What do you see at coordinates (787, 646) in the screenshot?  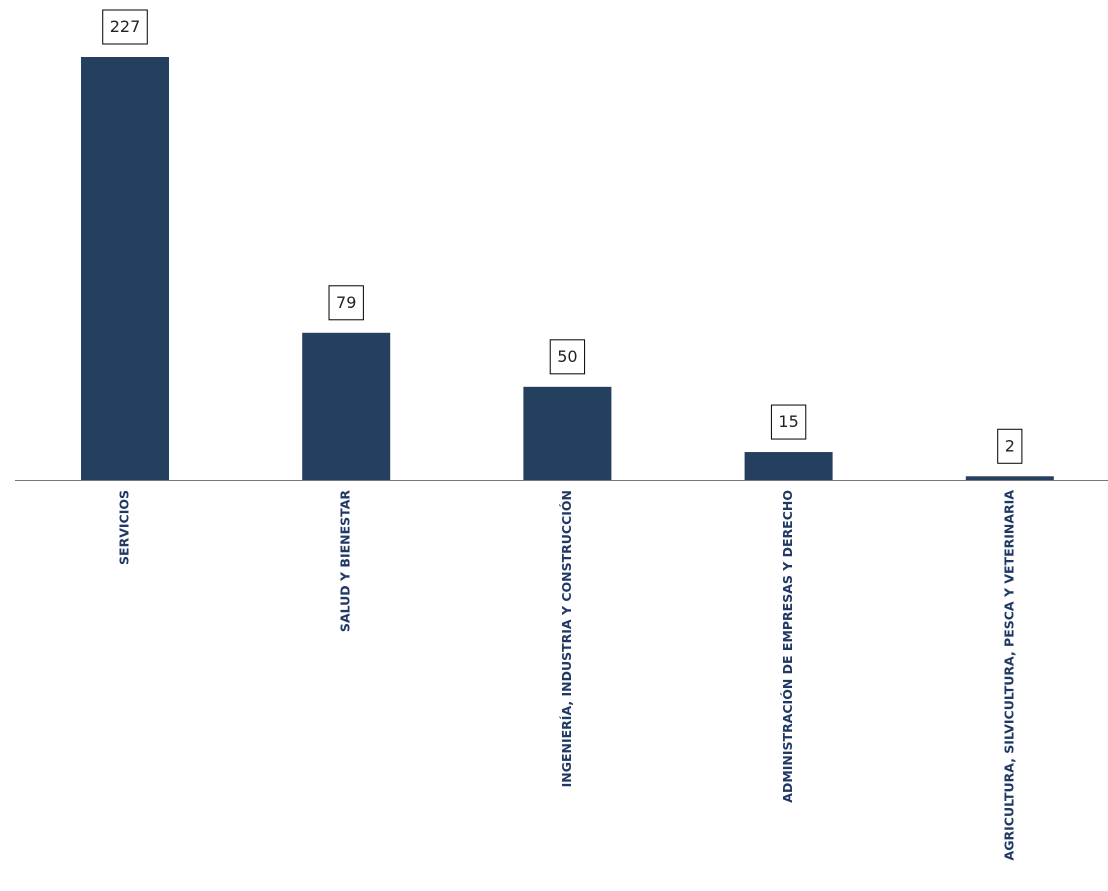 I see `x-tick-label: ADMINISTRACIÓN DE EMPRESAS Y DERECHO` at bounding box center [787, 646].